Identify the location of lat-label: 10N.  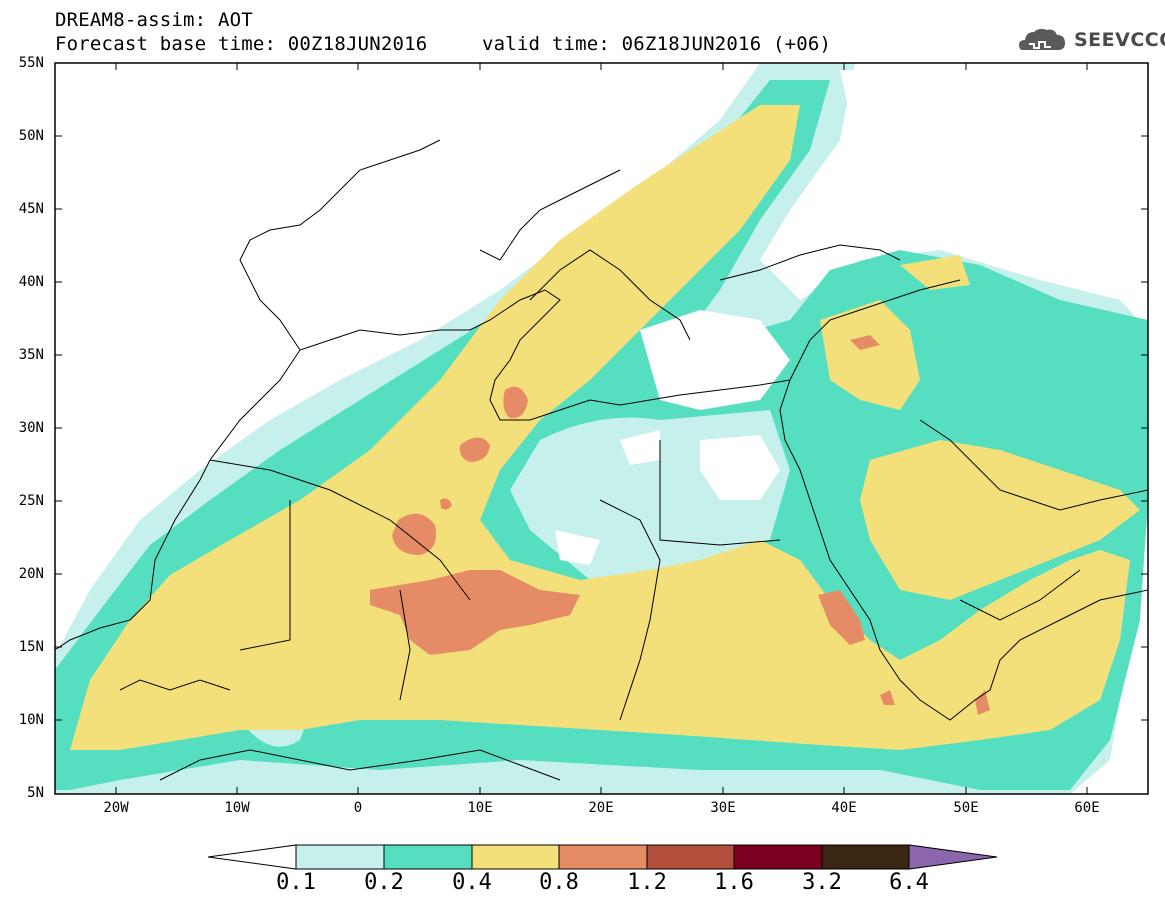
(31, 720).